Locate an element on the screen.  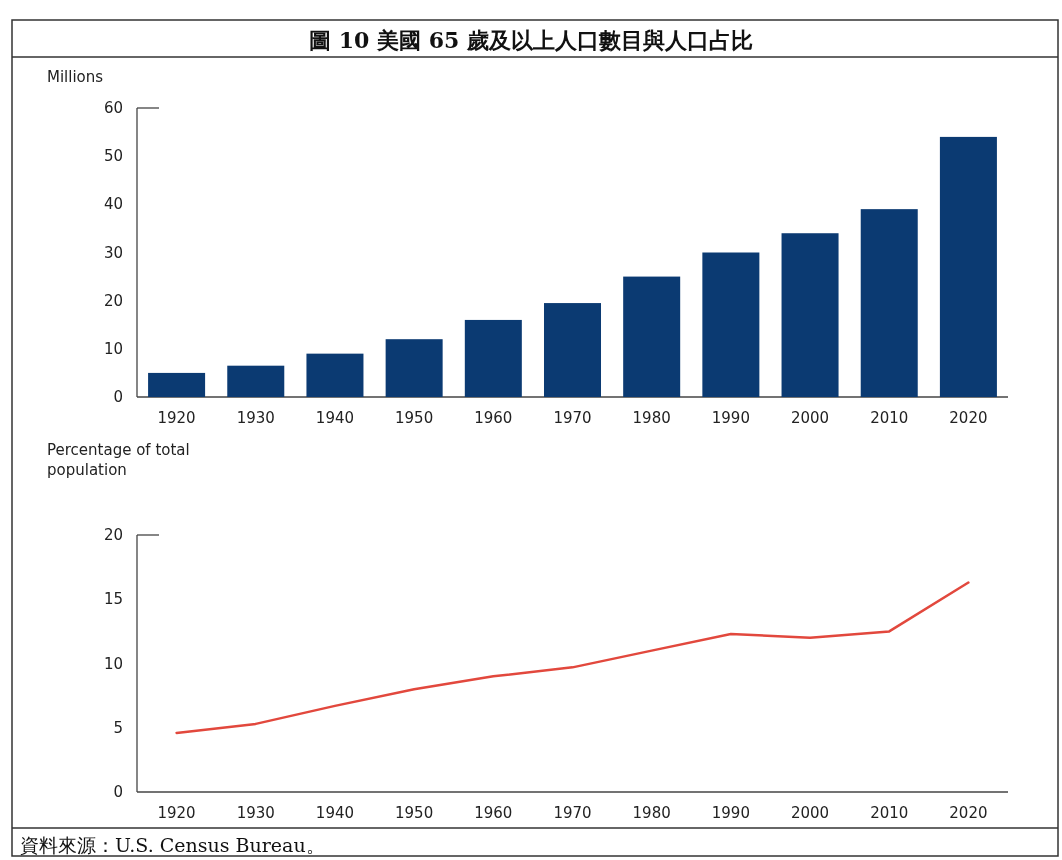
source-note: 資料來源：U.S. Census Bureau。 is located at coordinates (172, 845).